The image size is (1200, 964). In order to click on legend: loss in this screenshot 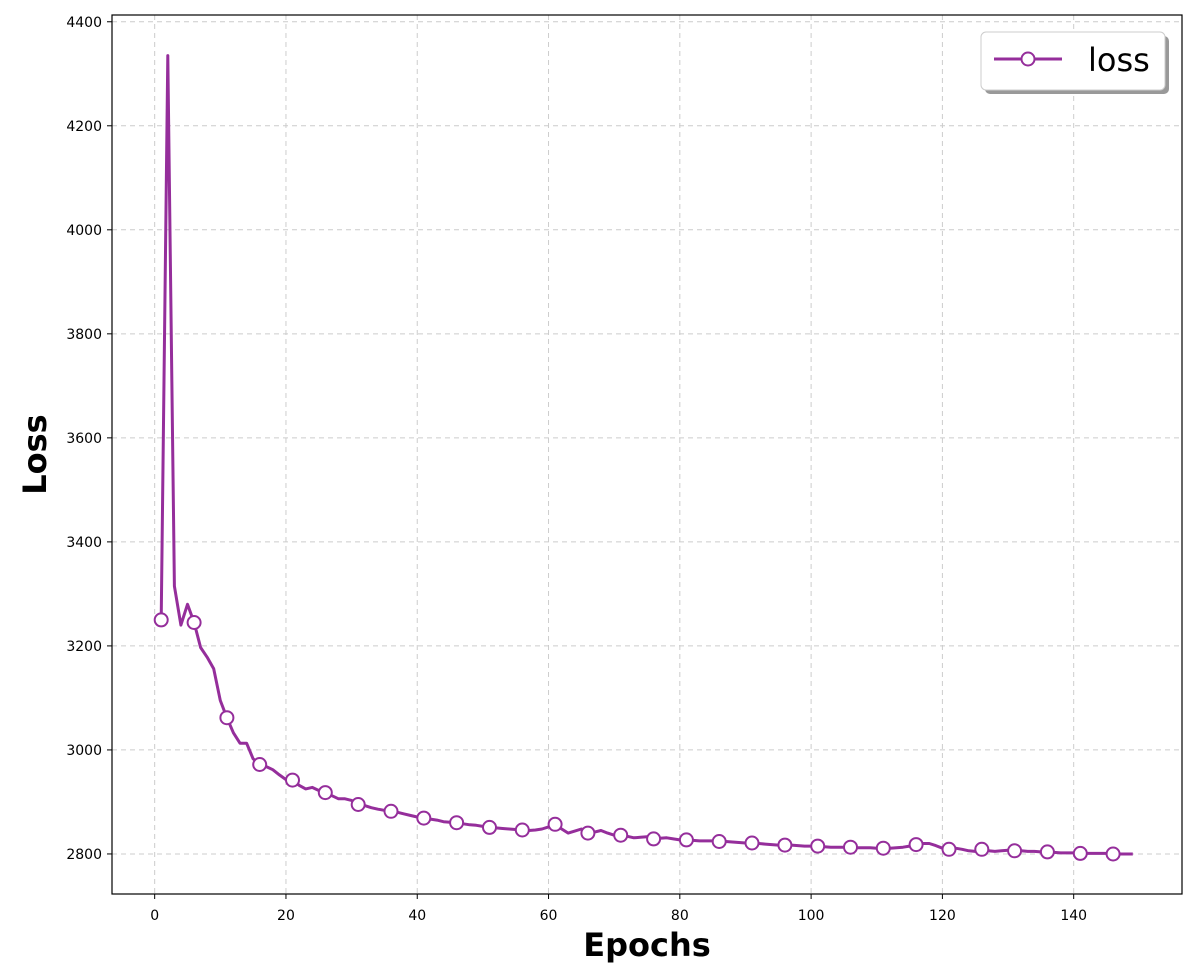, I will do `click(1074, 62)`.